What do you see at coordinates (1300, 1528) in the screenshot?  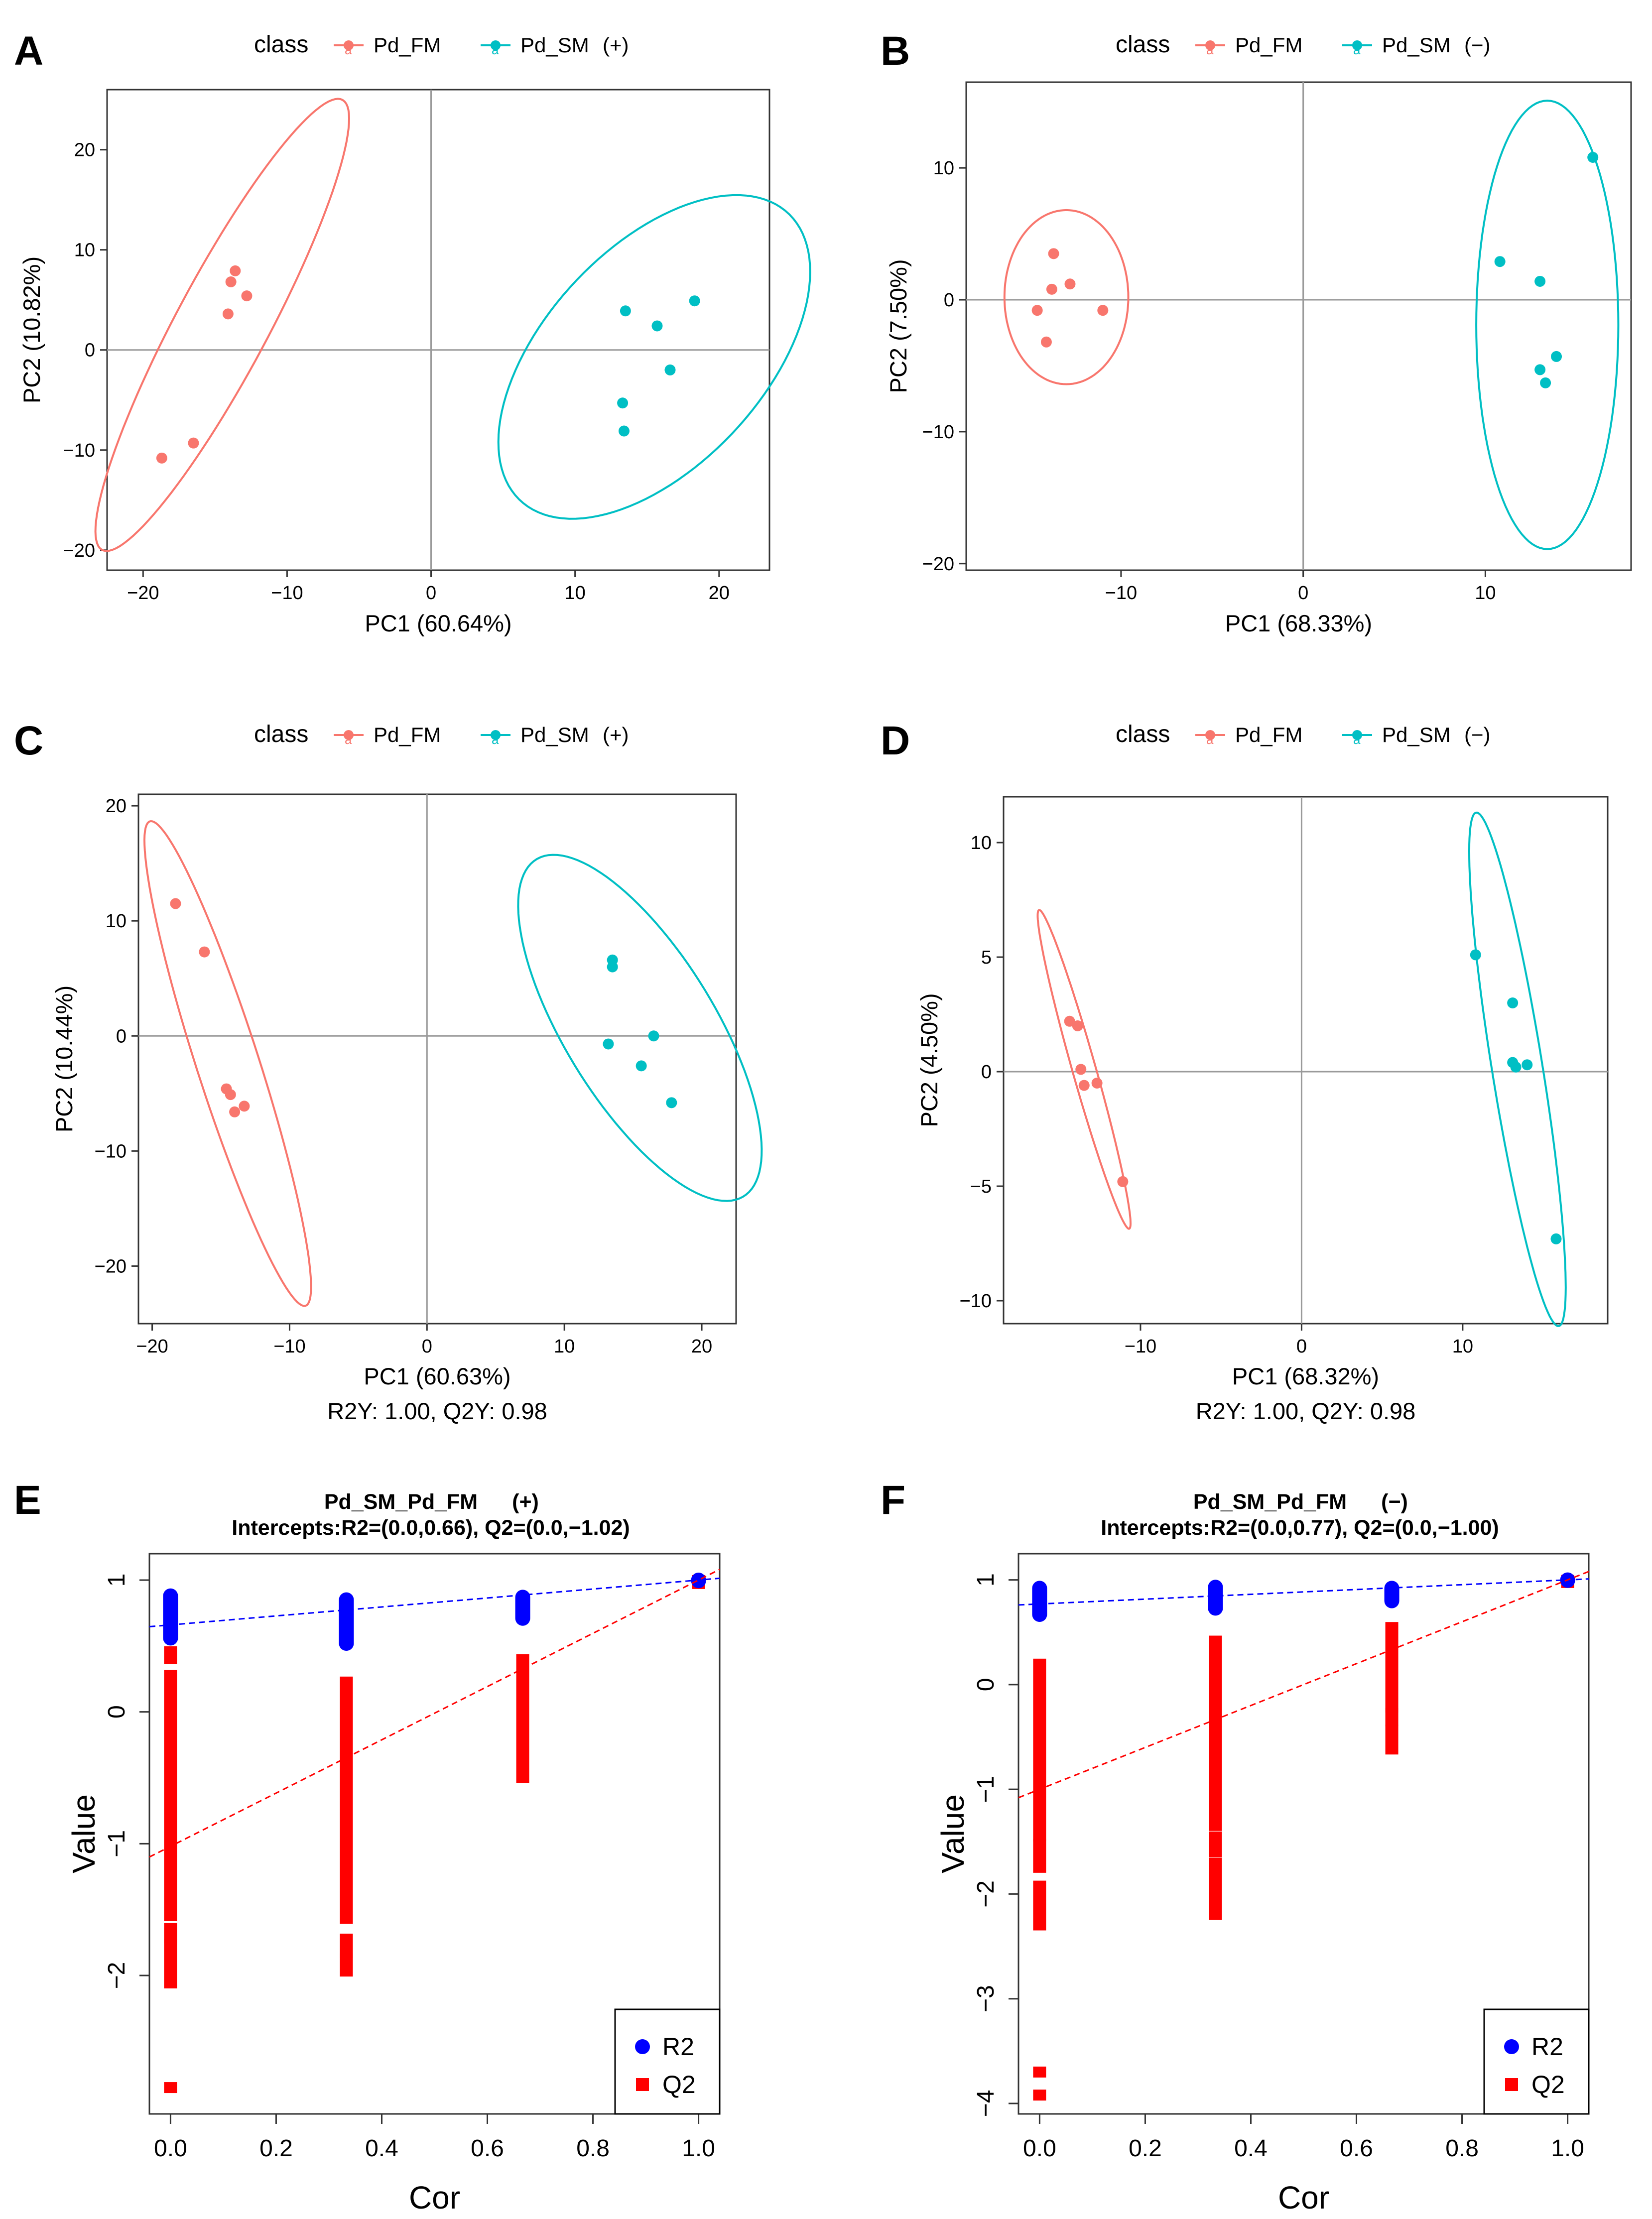 I see `chart-subtitle: Intercepts:R2=(0.0,0.77), Q2=(0.0,−1.00)` at bounding box center [1300, 1528].